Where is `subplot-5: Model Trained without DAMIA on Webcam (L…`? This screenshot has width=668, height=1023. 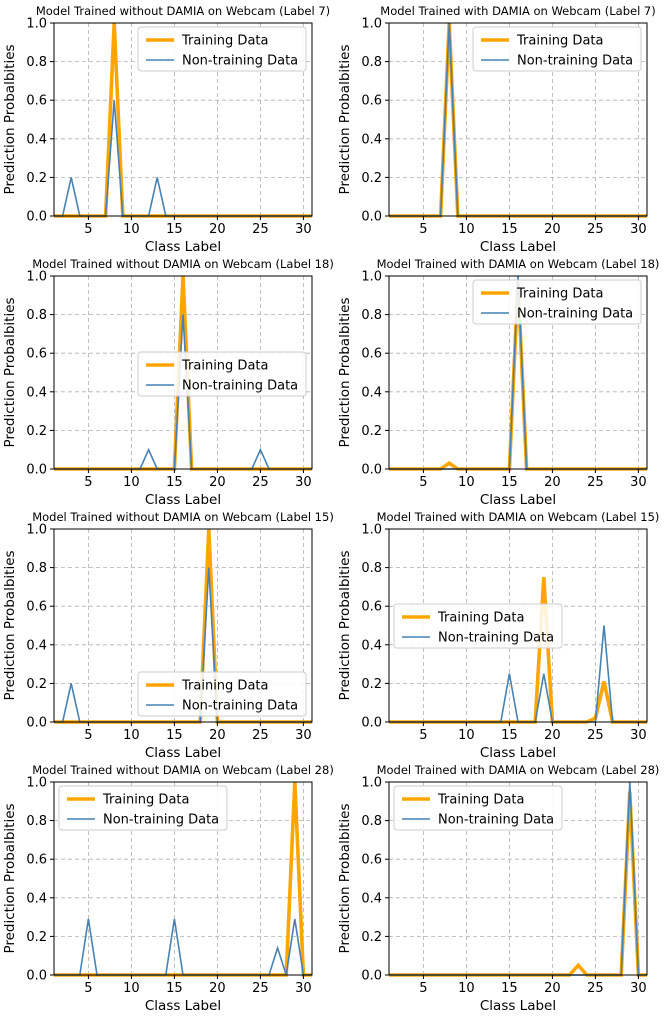
subplot-5: Model Trained without DAMIA on Webcam (L… is located at coordinates (168, 635).